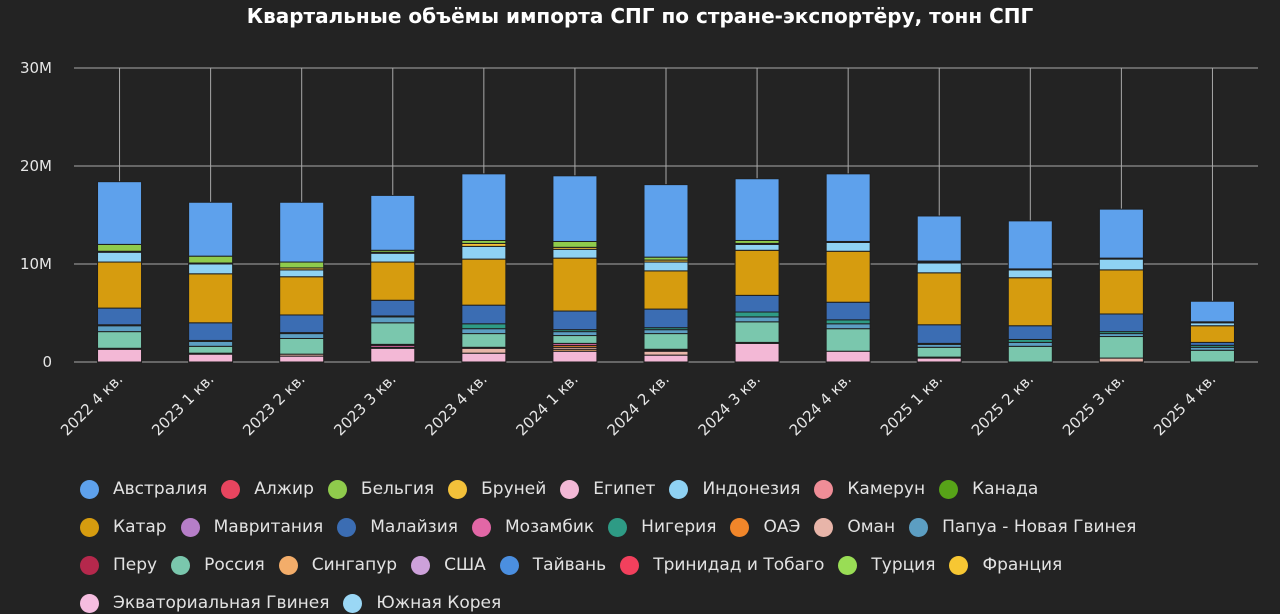 The width and height of the screenshot is (1280, 614). Describe the element at coordinates (251, 527) in the screenshot. I see `legend-item: Мавритания` at that location.